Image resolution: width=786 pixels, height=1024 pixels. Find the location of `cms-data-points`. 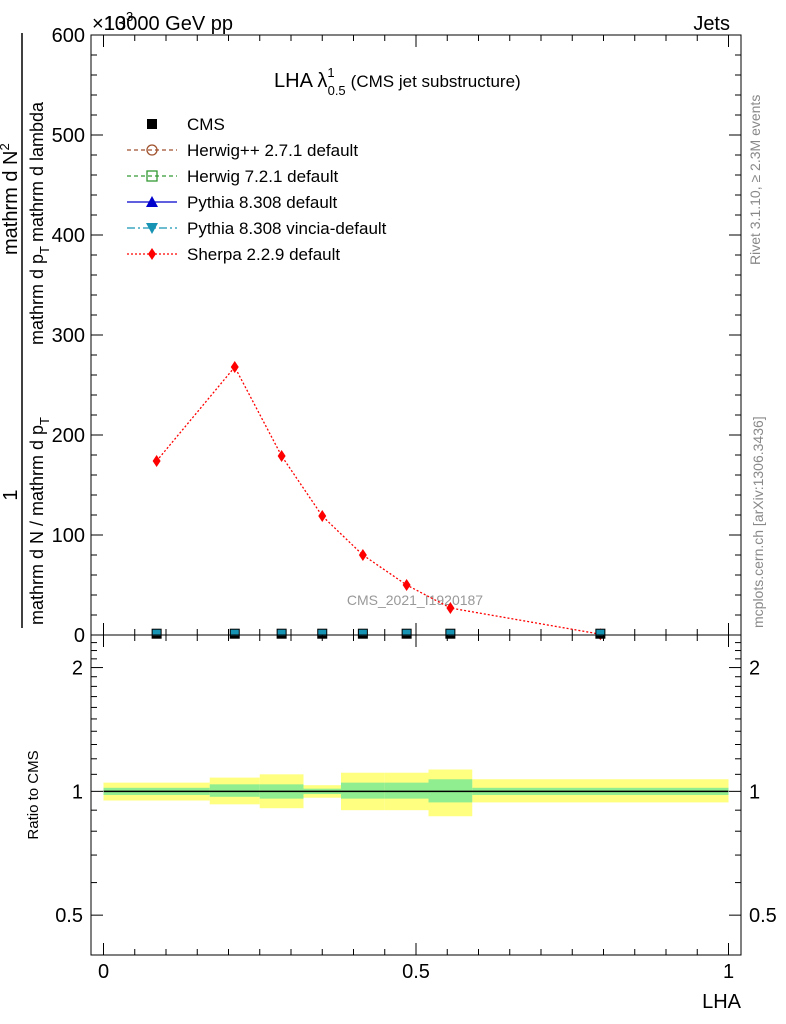

cms-data-points is located at coordinates (378, 633).